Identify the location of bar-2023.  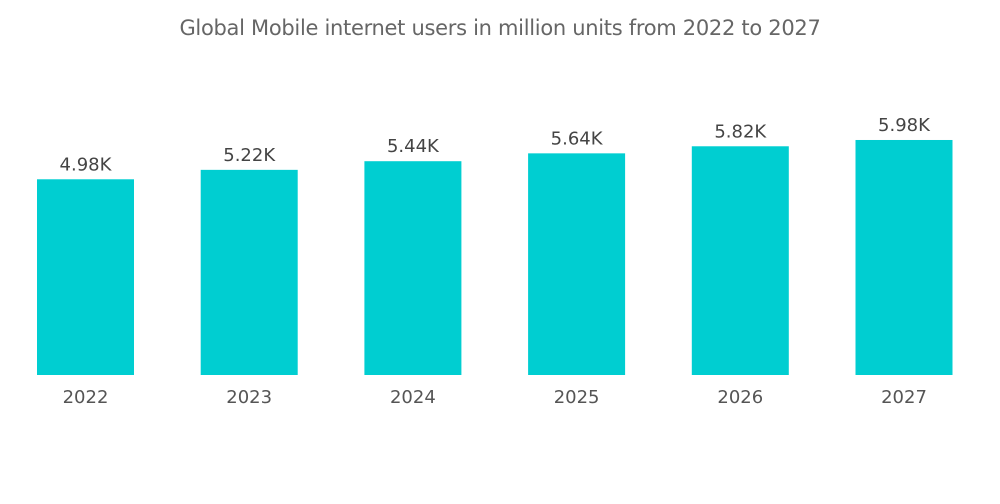
(249, 272).